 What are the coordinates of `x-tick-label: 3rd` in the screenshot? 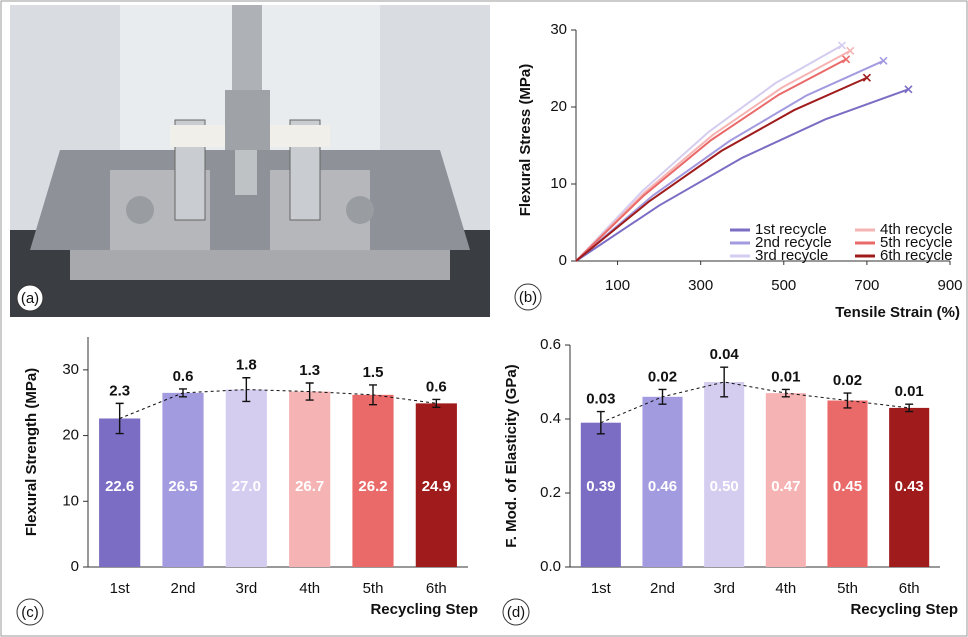 It's located at (246, 588).